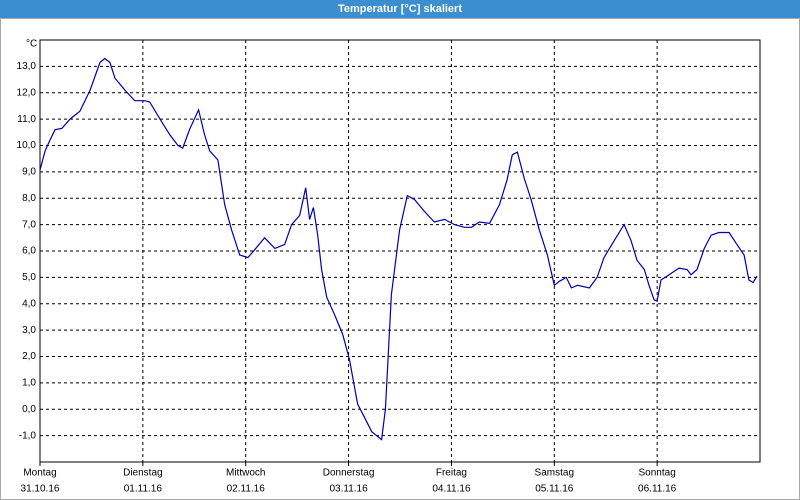 Image resolution: width=800 pixels, height=500 pixels. I want to click on y-tick-label: 3,0, so click(29, 330).